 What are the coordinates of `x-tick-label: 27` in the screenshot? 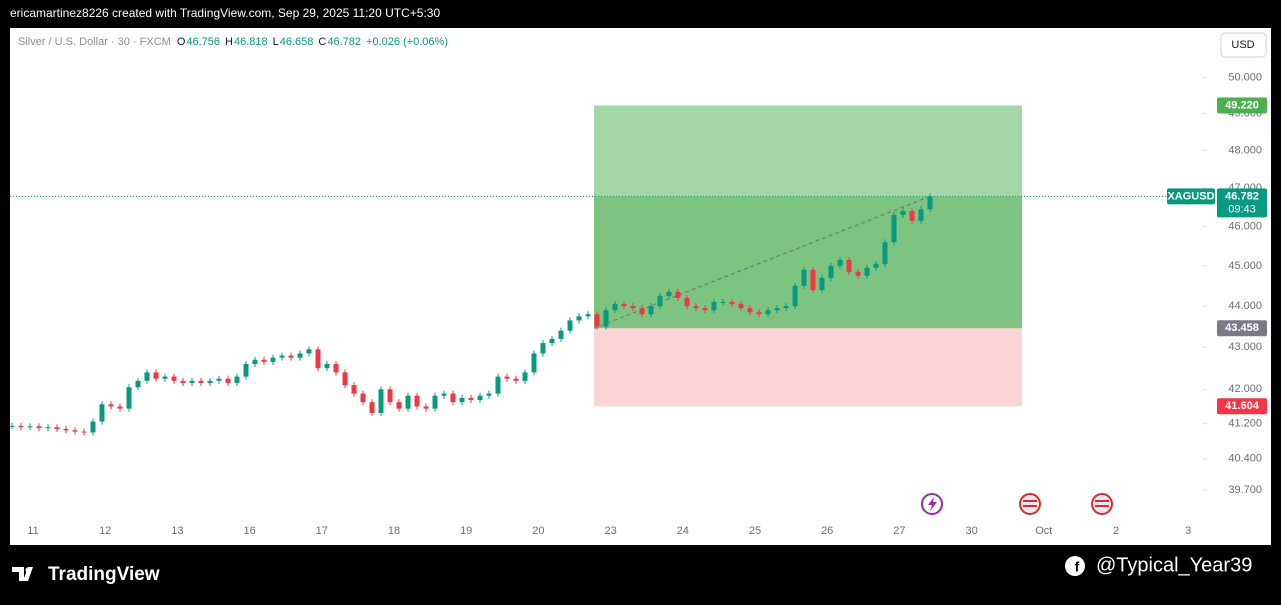 It's located at (899, 531).